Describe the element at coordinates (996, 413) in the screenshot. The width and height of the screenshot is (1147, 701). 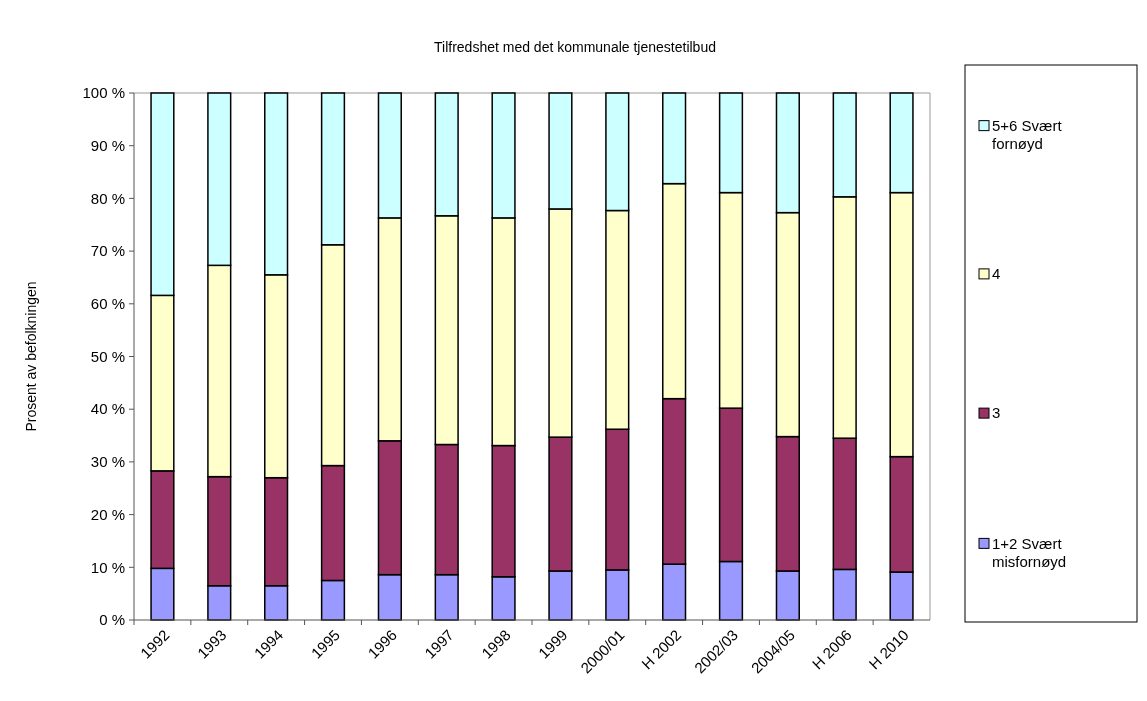
I see `legend-label: 3` at that location.